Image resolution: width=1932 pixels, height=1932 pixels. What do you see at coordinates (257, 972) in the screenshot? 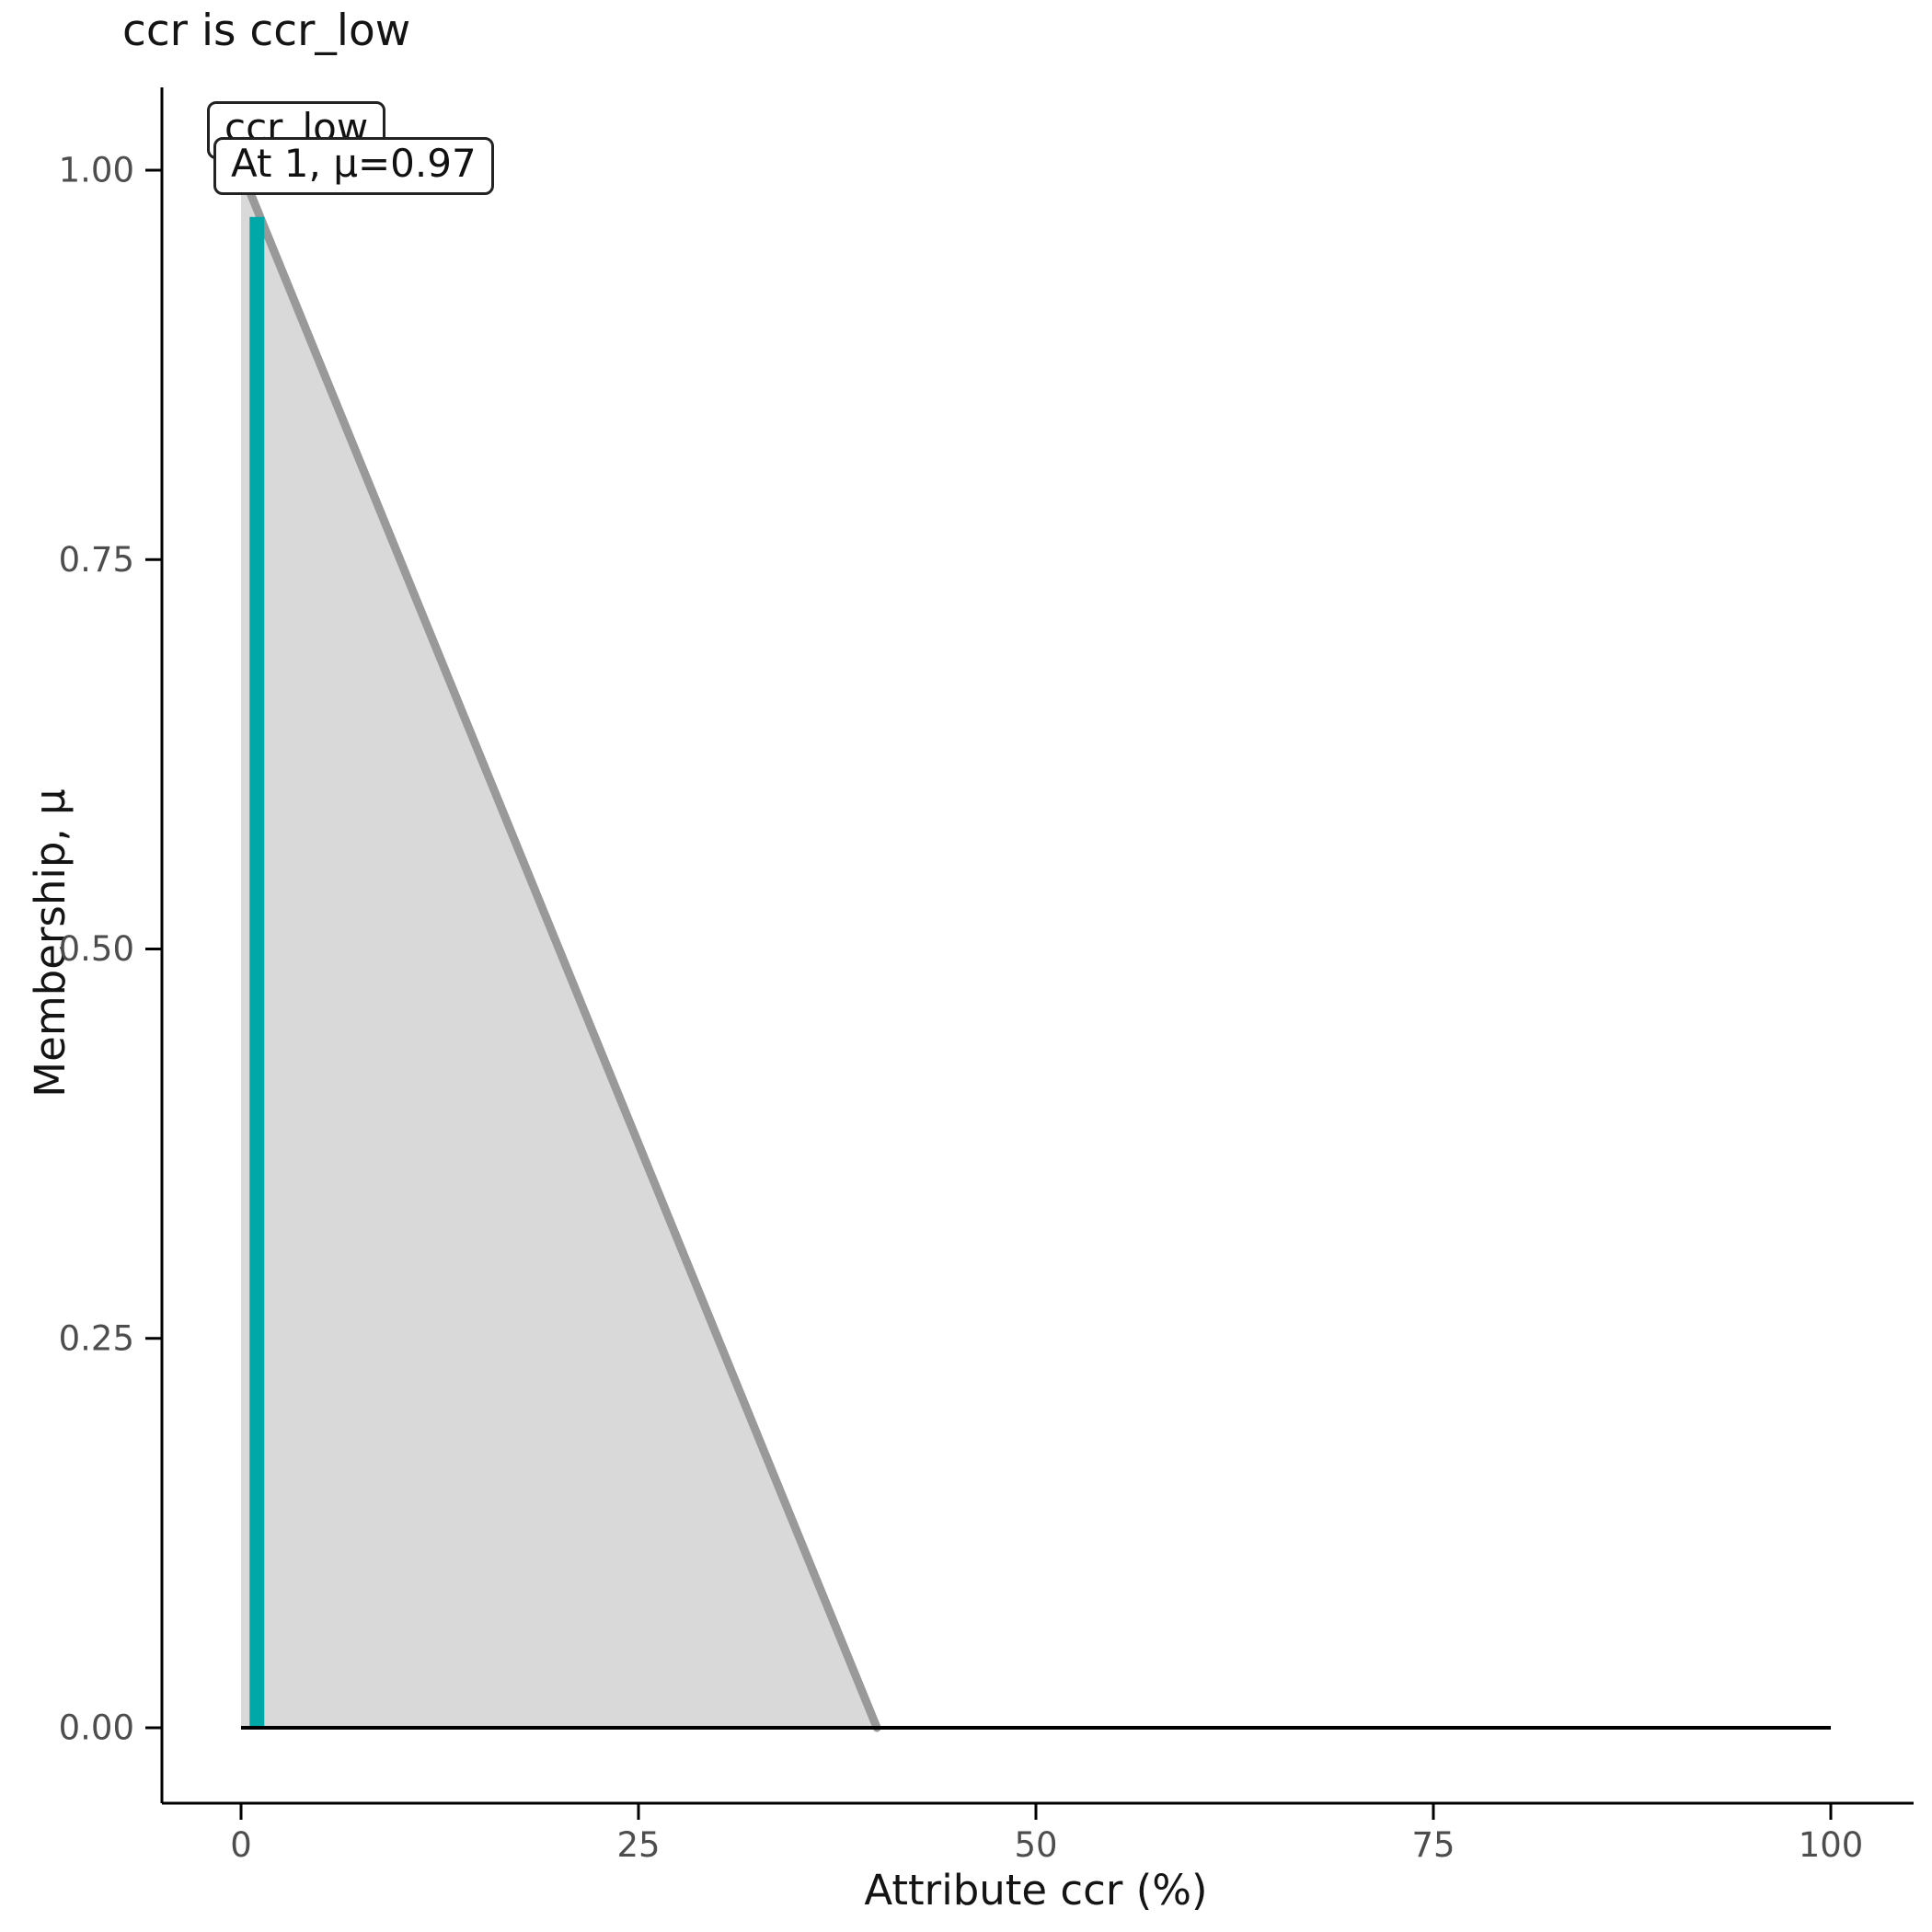
I see `highlight-membership-bar` at bounding box center [257, 972].